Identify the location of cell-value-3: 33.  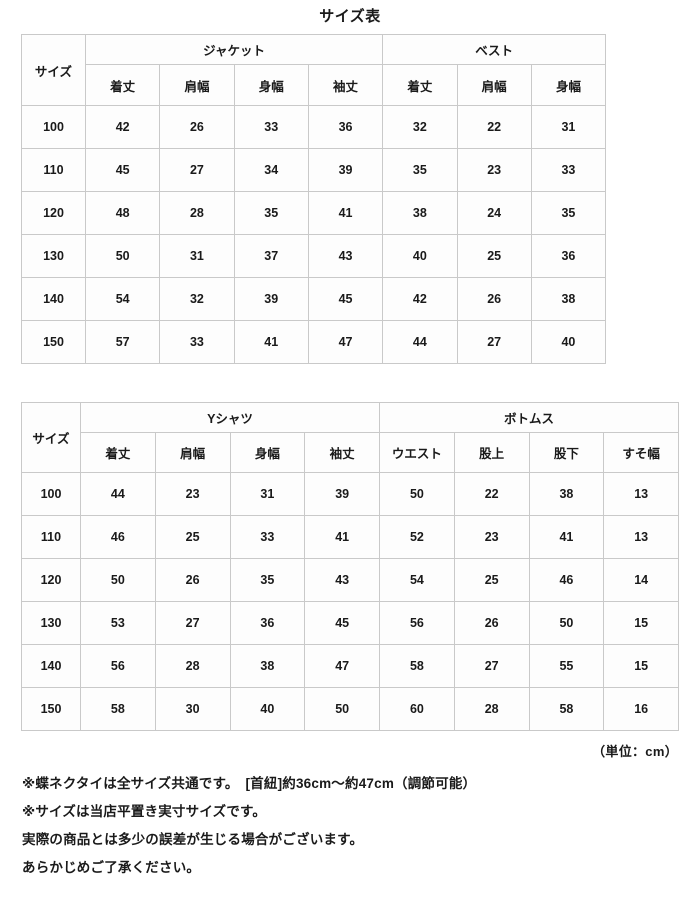
(267, 537).